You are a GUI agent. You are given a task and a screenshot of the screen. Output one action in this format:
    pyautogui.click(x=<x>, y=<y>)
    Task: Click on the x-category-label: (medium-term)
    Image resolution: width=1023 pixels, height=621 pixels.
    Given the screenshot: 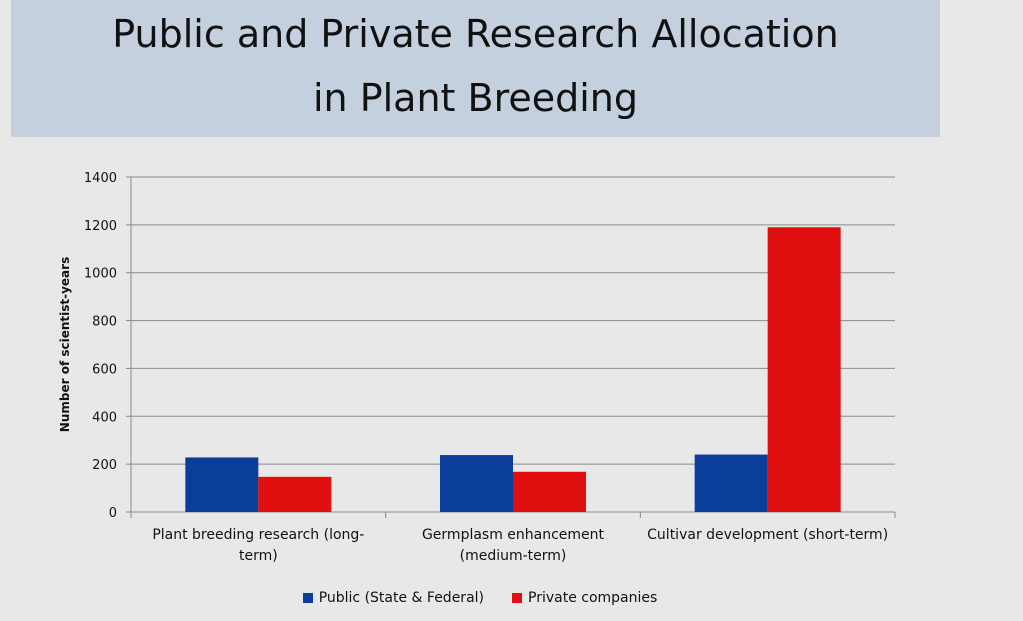 What is the action you would take?
    pyautogui.click(x=513, y=556)
    